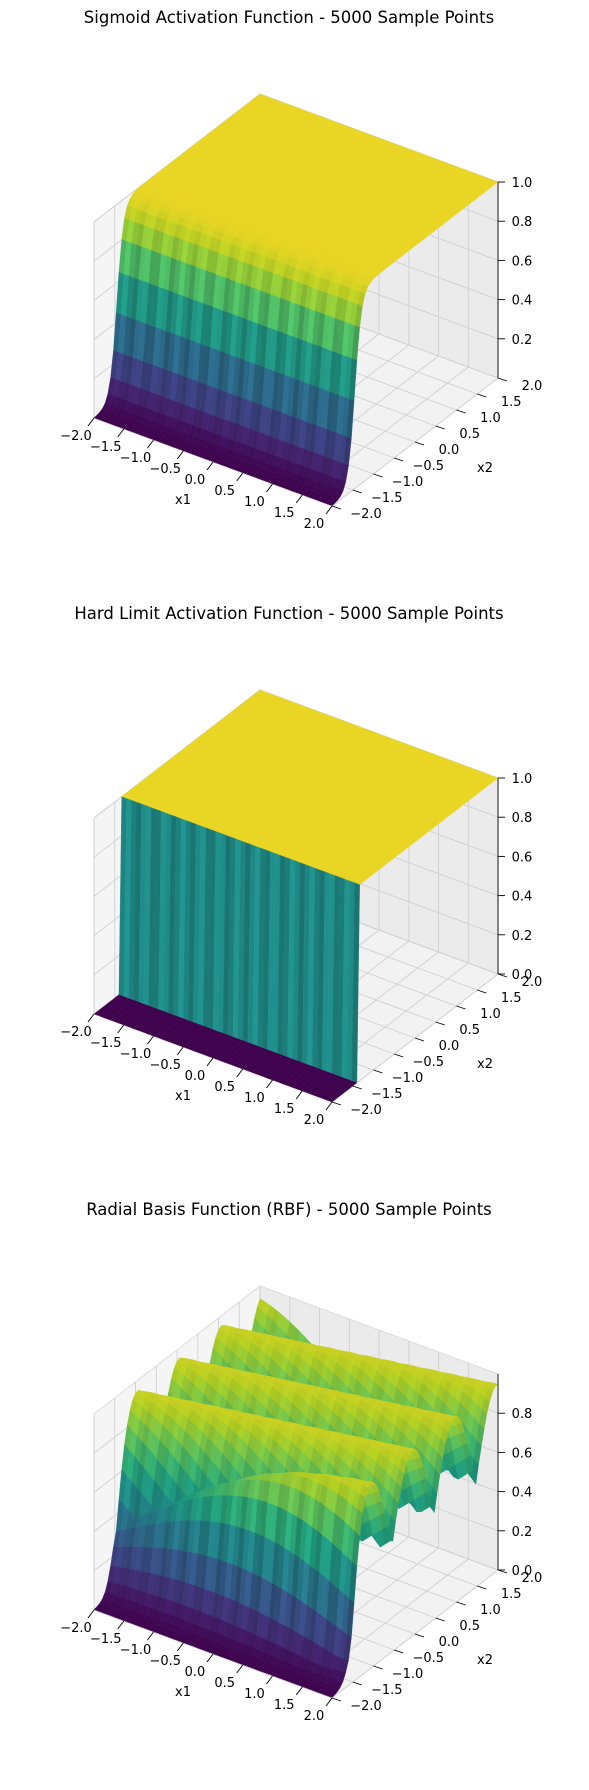 The height and width of the screenshot is (1790, 589). Describe the element at coordinates (195, 480) in the screenshot. I see `x-tick-label: 0.0` at that location.